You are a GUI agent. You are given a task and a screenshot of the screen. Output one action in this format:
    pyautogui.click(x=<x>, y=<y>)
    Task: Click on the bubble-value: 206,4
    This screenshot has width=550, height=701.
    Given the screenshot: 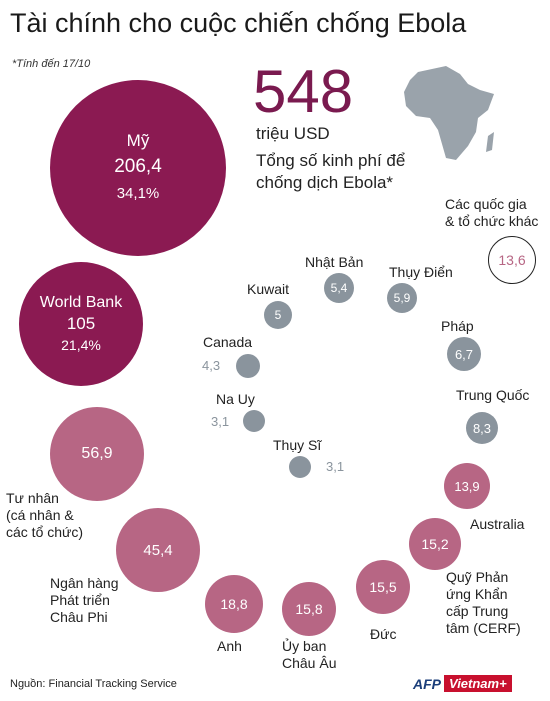 What is the action you would take?
    pyautogui.click(x=138, y=166)
    